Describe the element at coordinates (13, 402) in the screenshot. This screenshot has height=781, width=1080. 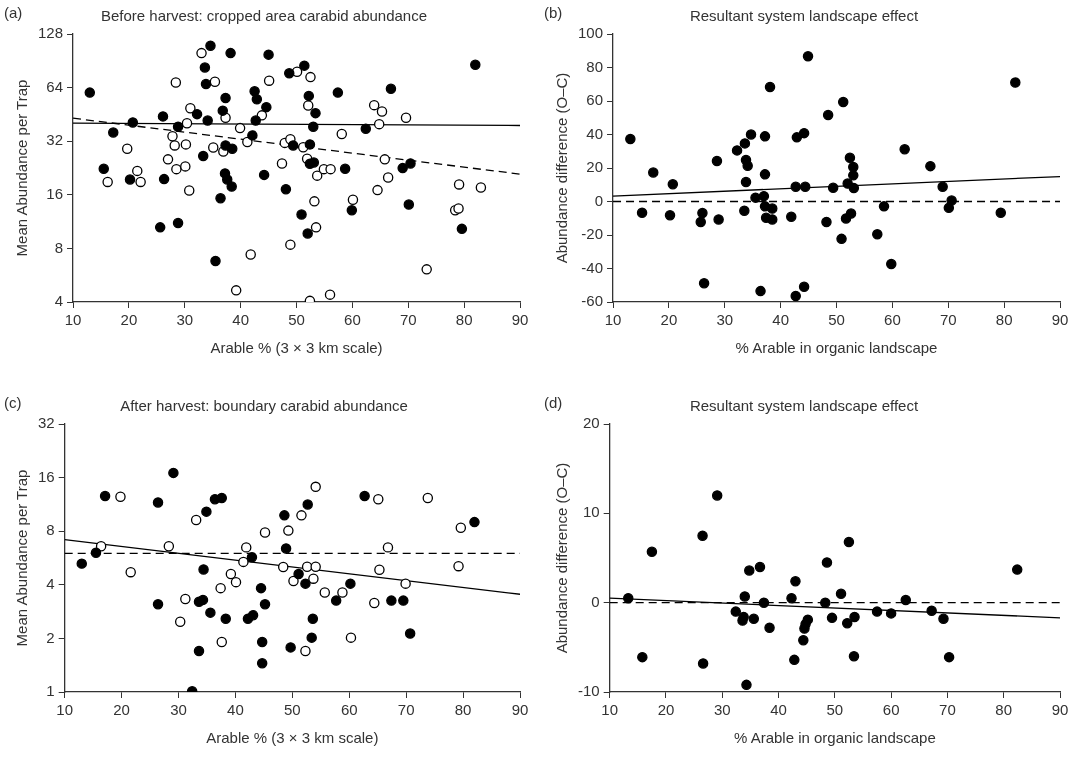
I see `text: (c)` at that location.